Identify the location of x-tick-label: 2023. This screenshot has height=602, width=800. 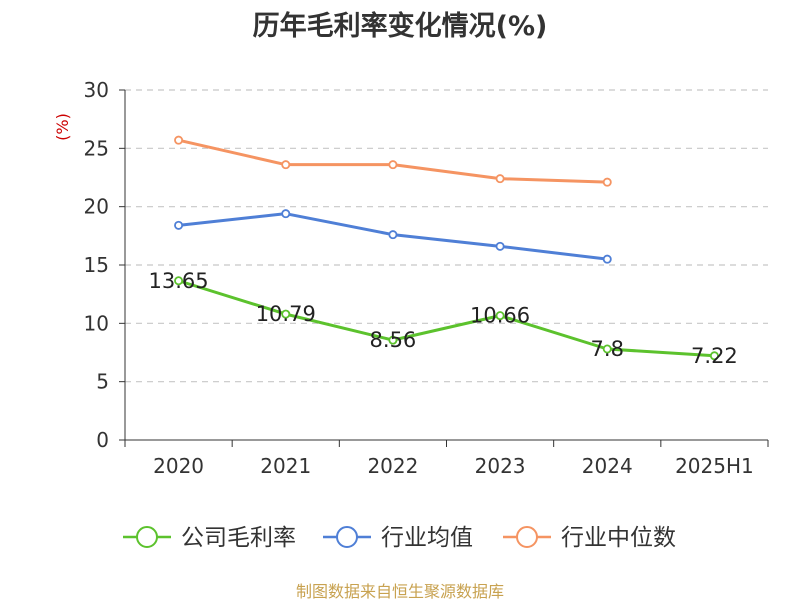
(500, 466).